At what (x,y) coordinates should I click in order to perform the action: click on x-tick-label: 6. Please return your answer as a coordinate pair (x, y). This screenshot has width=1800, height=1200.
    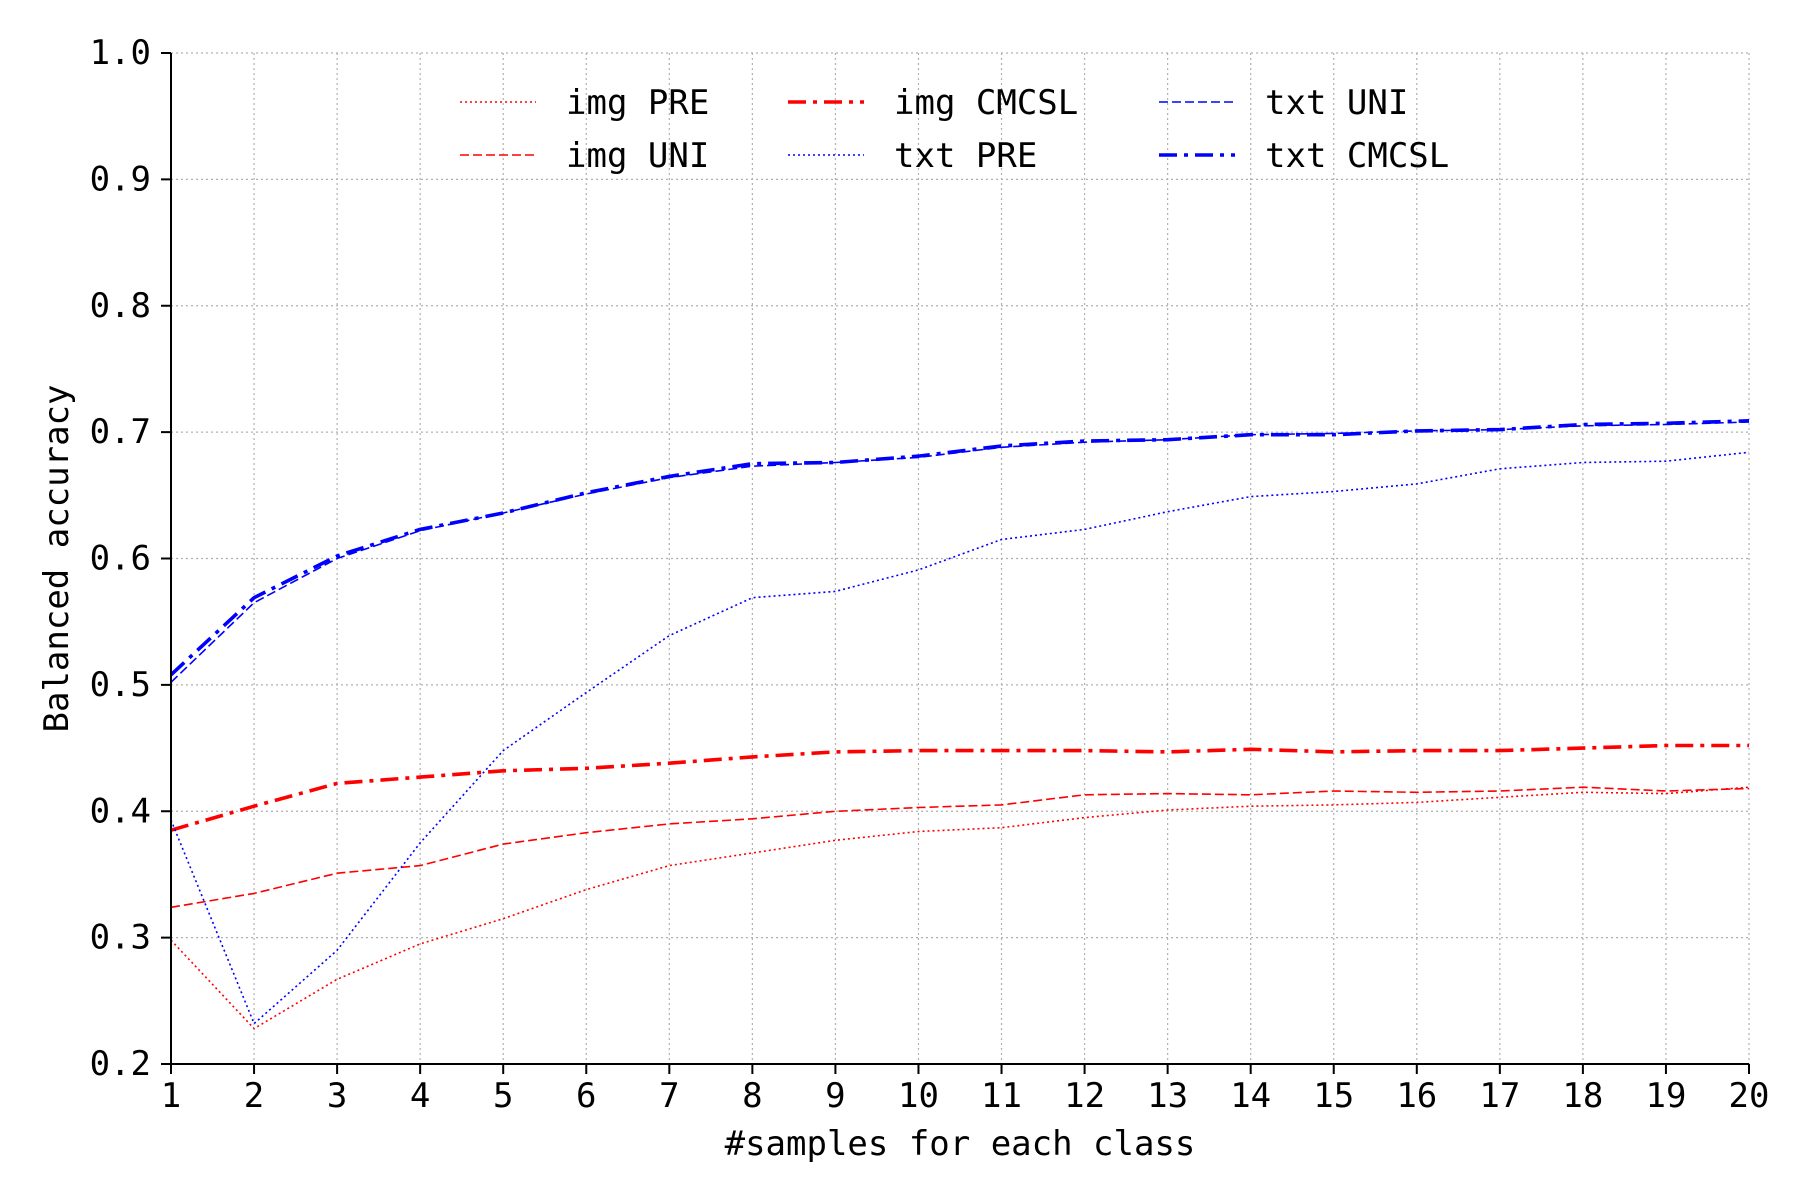
    Looking at the image, I should click on (586, 1096).